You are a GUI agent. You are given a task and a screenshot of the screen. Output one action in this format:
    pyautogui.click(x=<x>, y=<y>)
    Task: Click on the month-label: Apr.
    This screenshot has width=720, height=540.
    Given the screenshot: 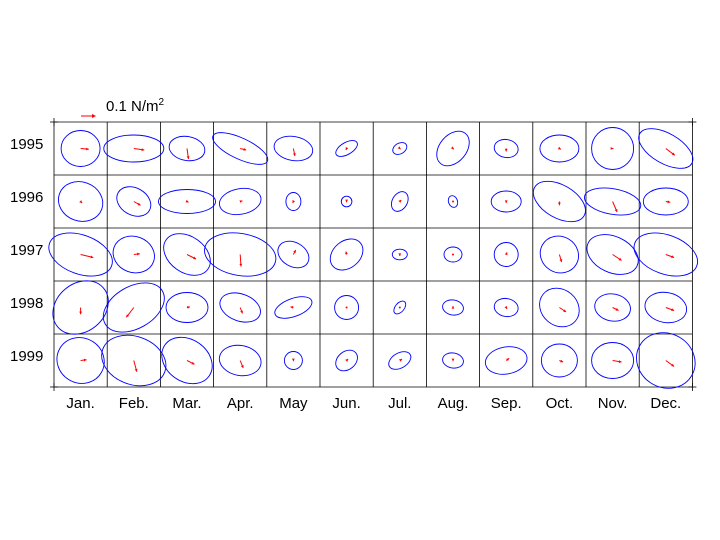 What is the action you would take?
    pyautogui.click(x=240, y=403)
    